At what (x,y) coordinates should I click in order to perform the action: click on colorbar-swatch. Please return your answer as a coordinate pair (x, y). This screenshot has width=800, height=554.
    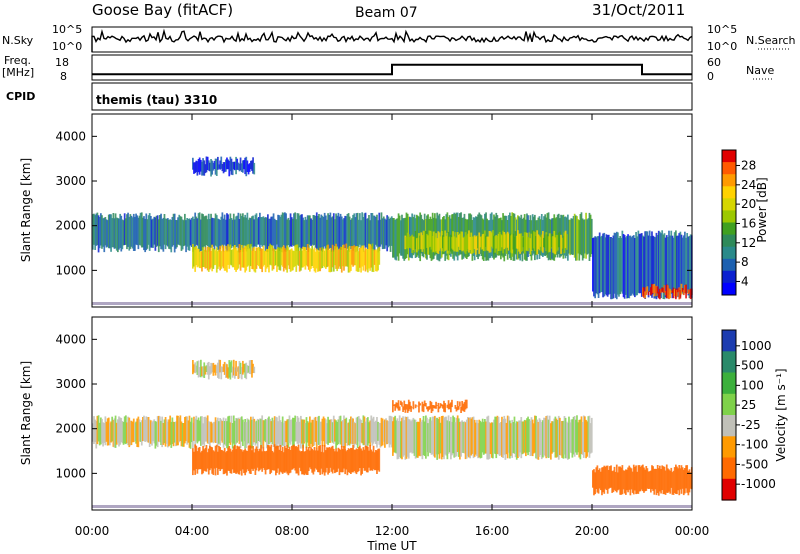
    Looking at the image, I should click on (729, 265).